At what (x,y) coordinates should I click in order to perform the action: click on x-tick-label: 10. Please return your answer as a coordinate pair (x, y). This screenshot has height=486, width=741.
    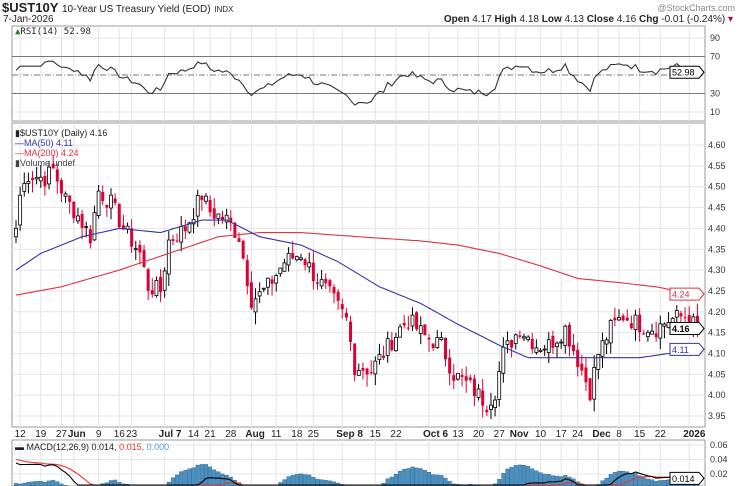
    Looking at the image, I should click on (541, 434).